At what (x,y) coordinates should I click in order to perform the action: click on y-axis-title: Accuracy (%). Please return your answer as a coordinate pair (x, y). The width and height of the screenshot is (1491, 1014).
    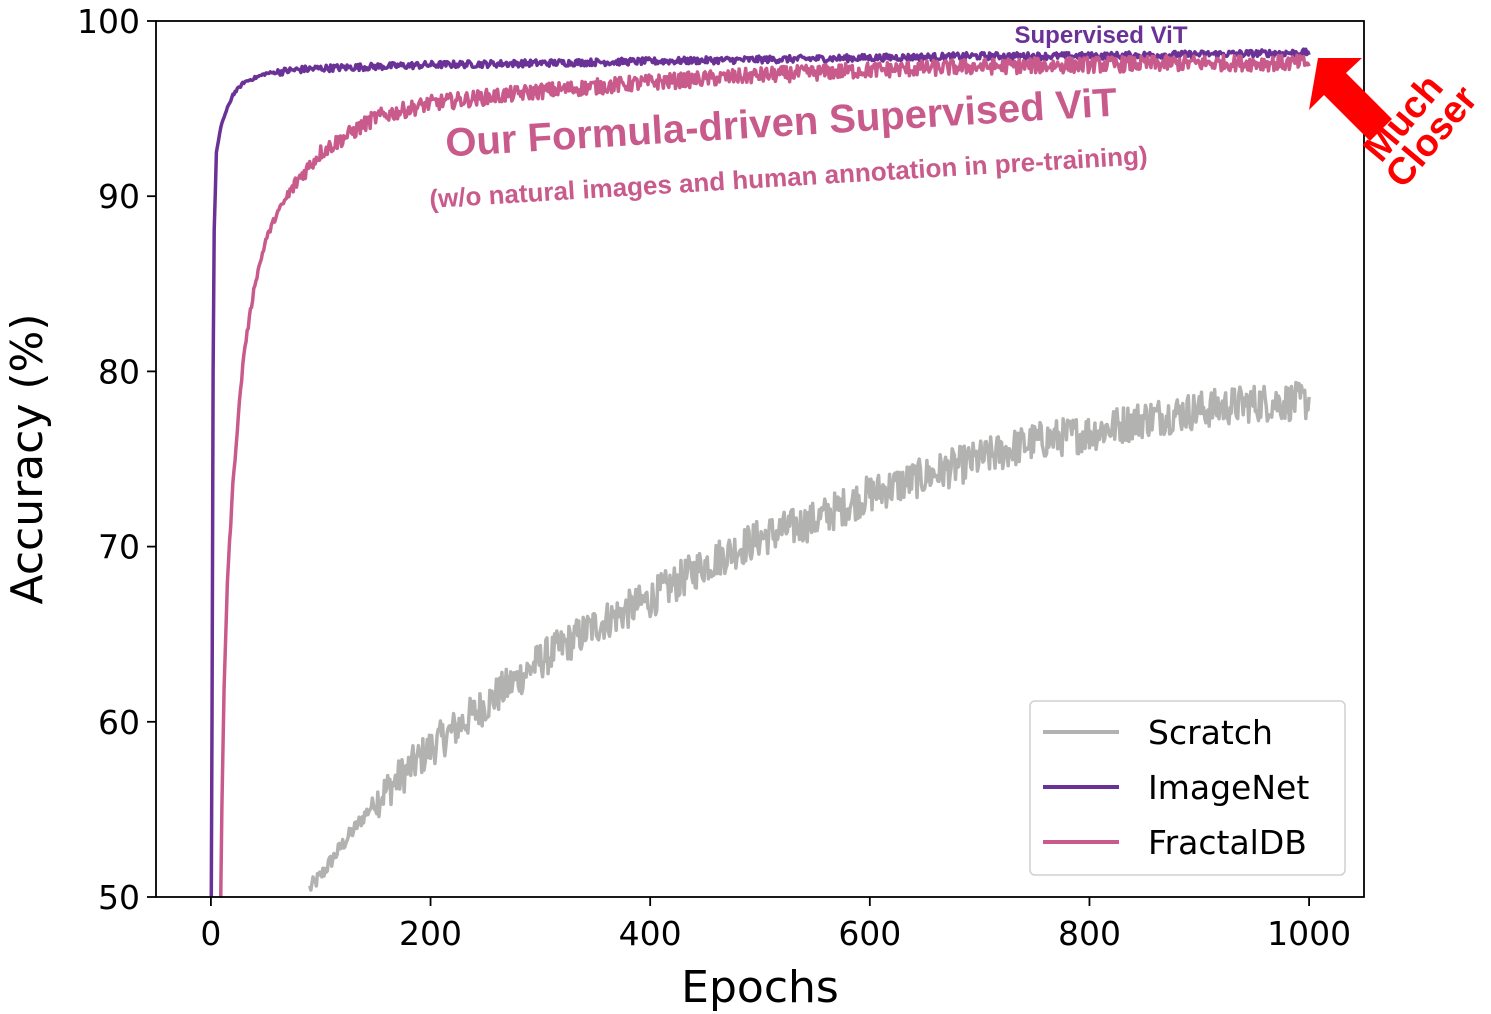
    Looking at the image, I should click on (27, 458).